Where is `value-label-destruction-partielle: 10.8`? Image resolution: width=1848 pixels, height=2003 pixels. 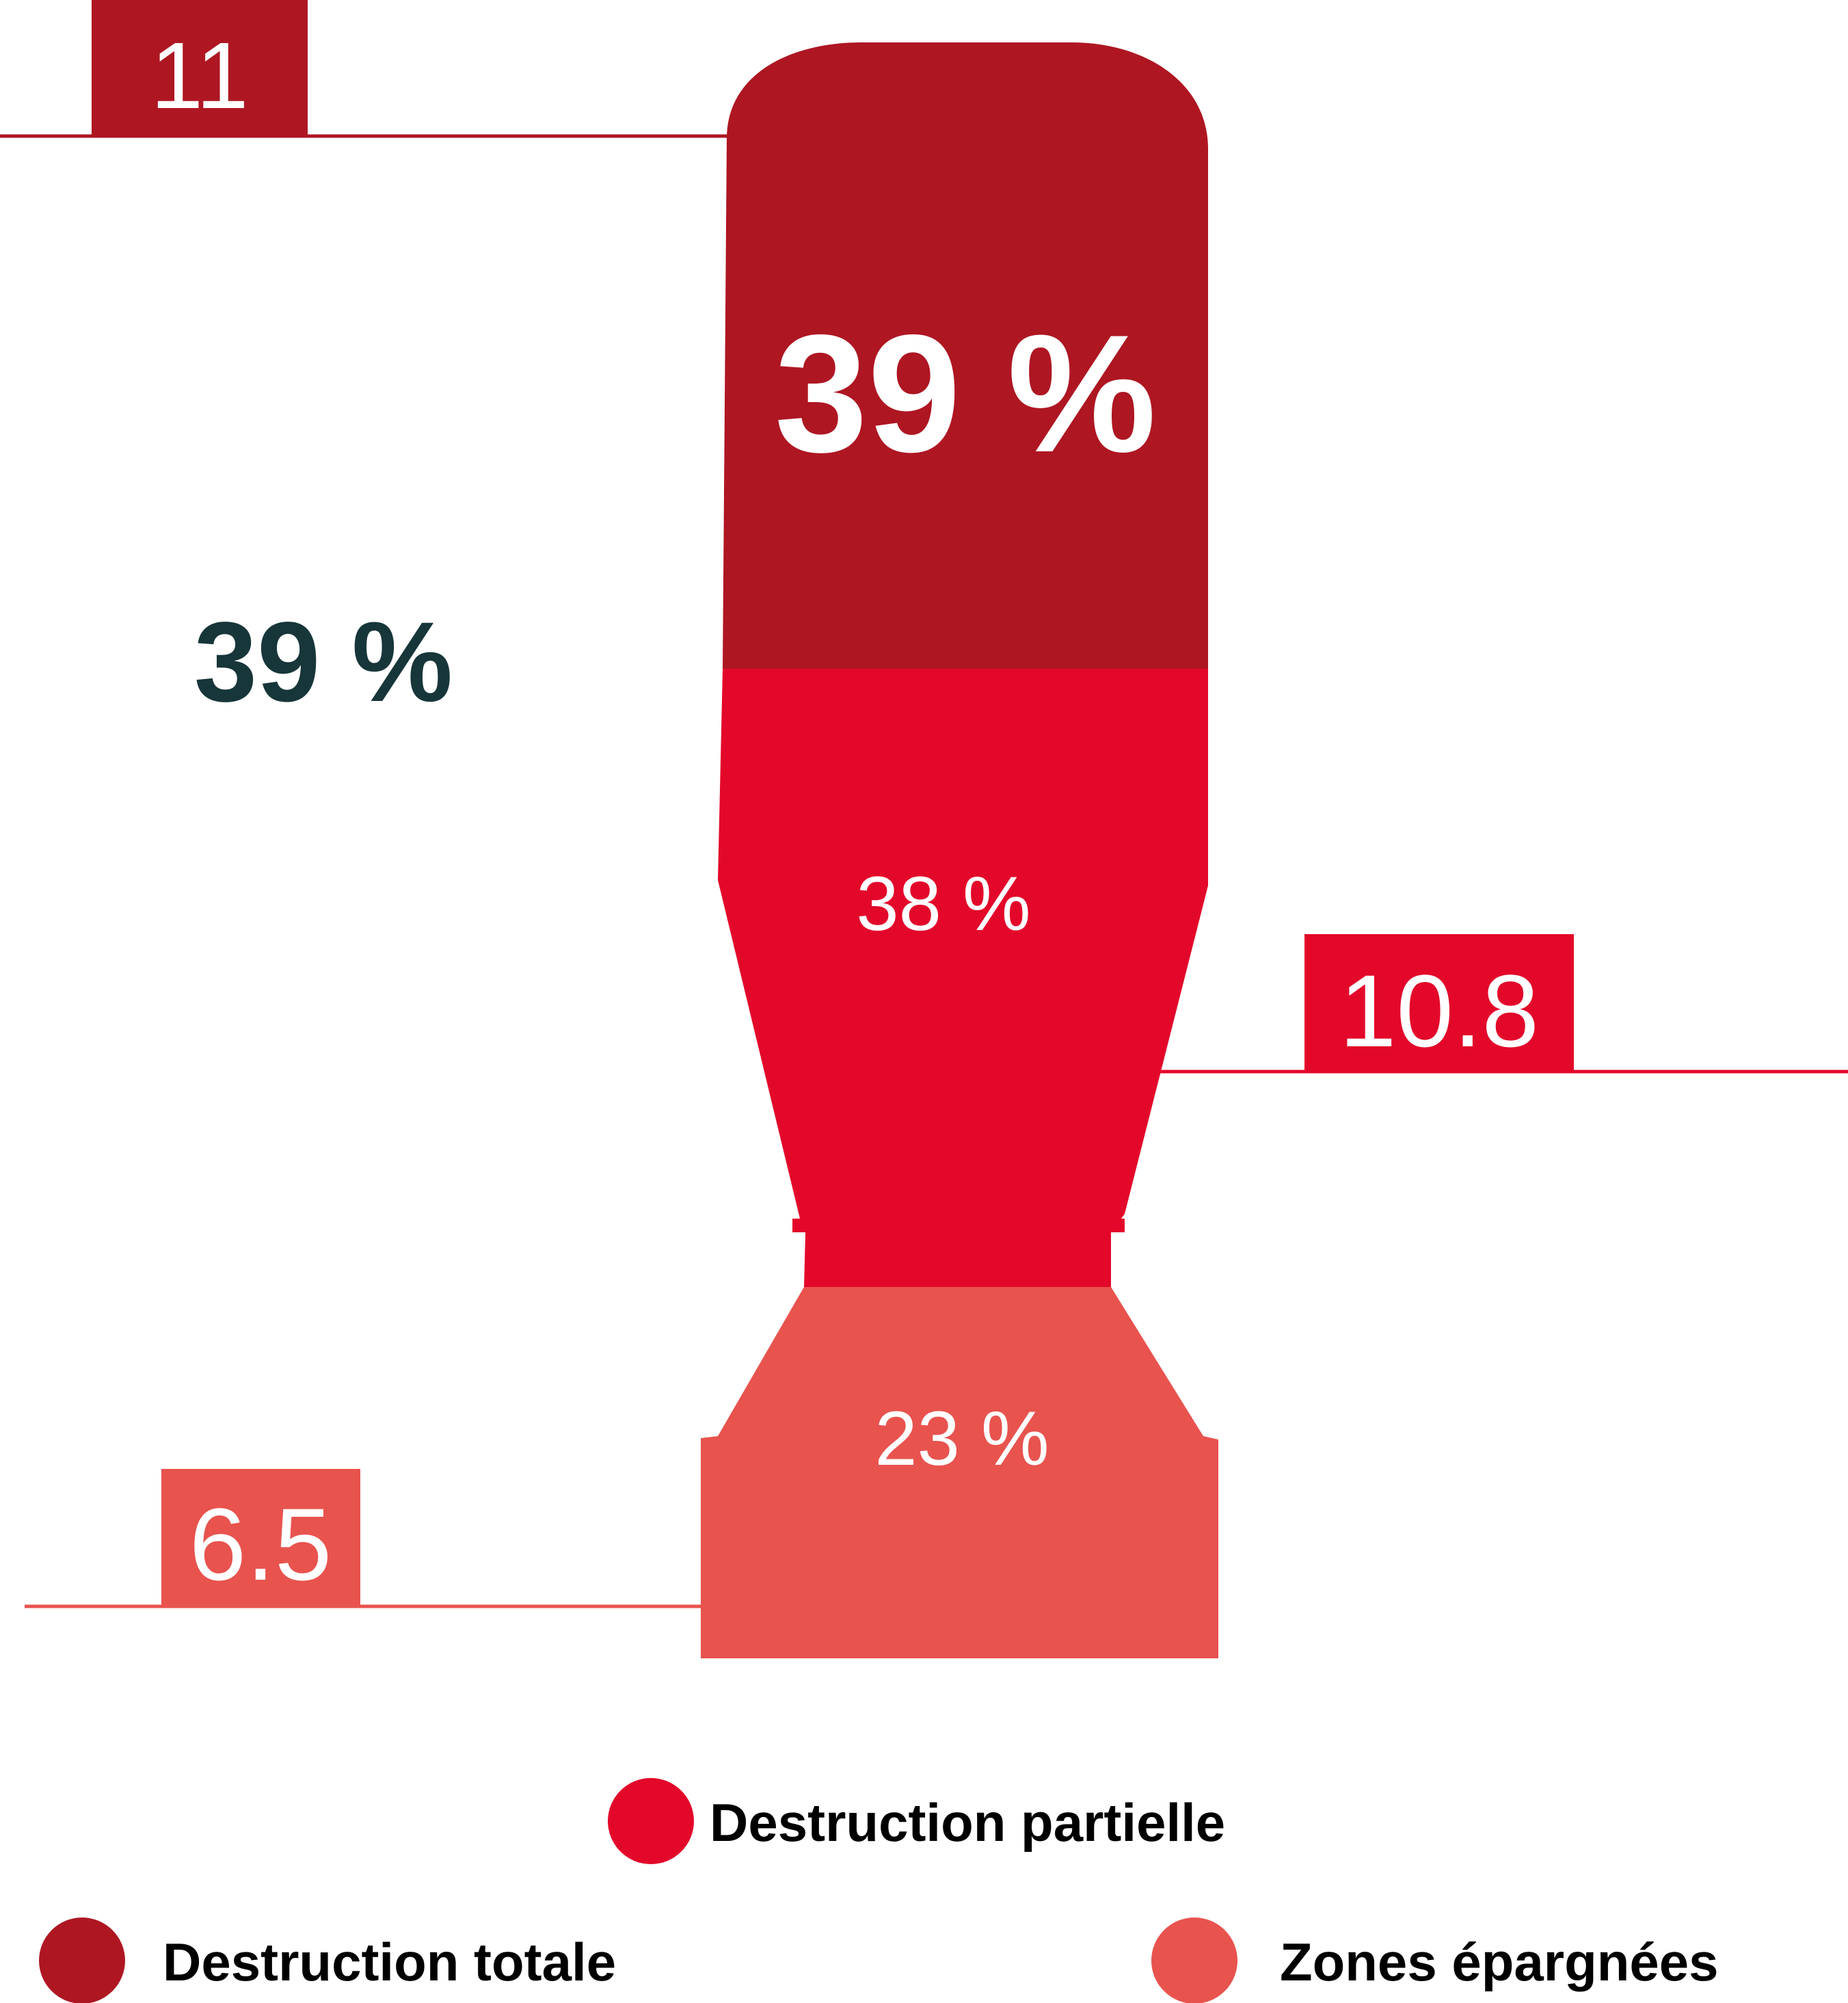
value-label-destruction-partielle: 10.8 is located at coordinates (1439, 1011).